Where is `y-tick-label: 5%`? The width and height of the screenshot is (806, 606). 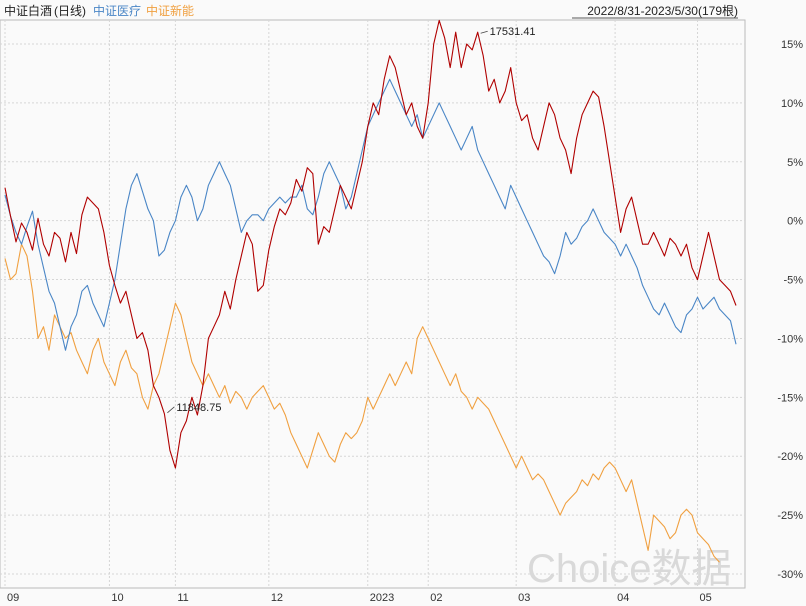 y-tick-label: 5% is located at coordinates (795, 163).